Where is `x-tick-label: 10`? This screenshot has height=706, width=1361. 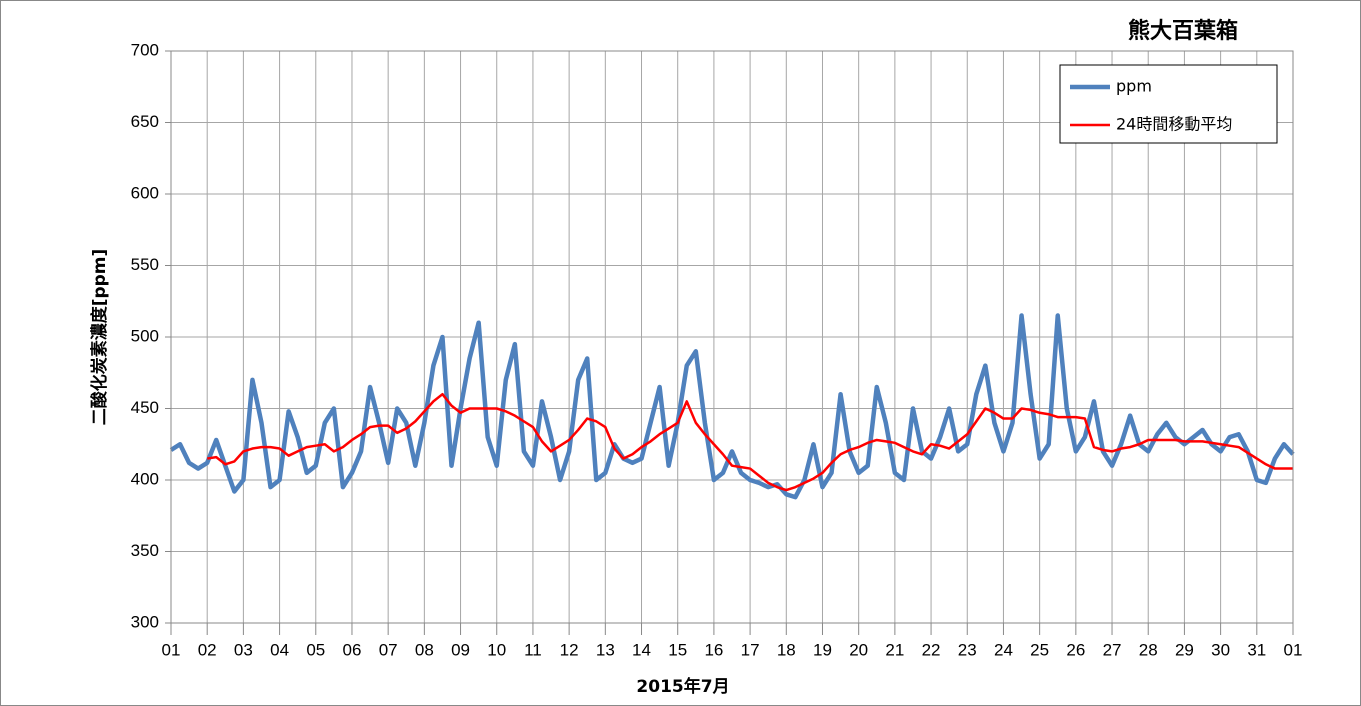 x-tick-label: 10 is located at coordinates (496, 649).